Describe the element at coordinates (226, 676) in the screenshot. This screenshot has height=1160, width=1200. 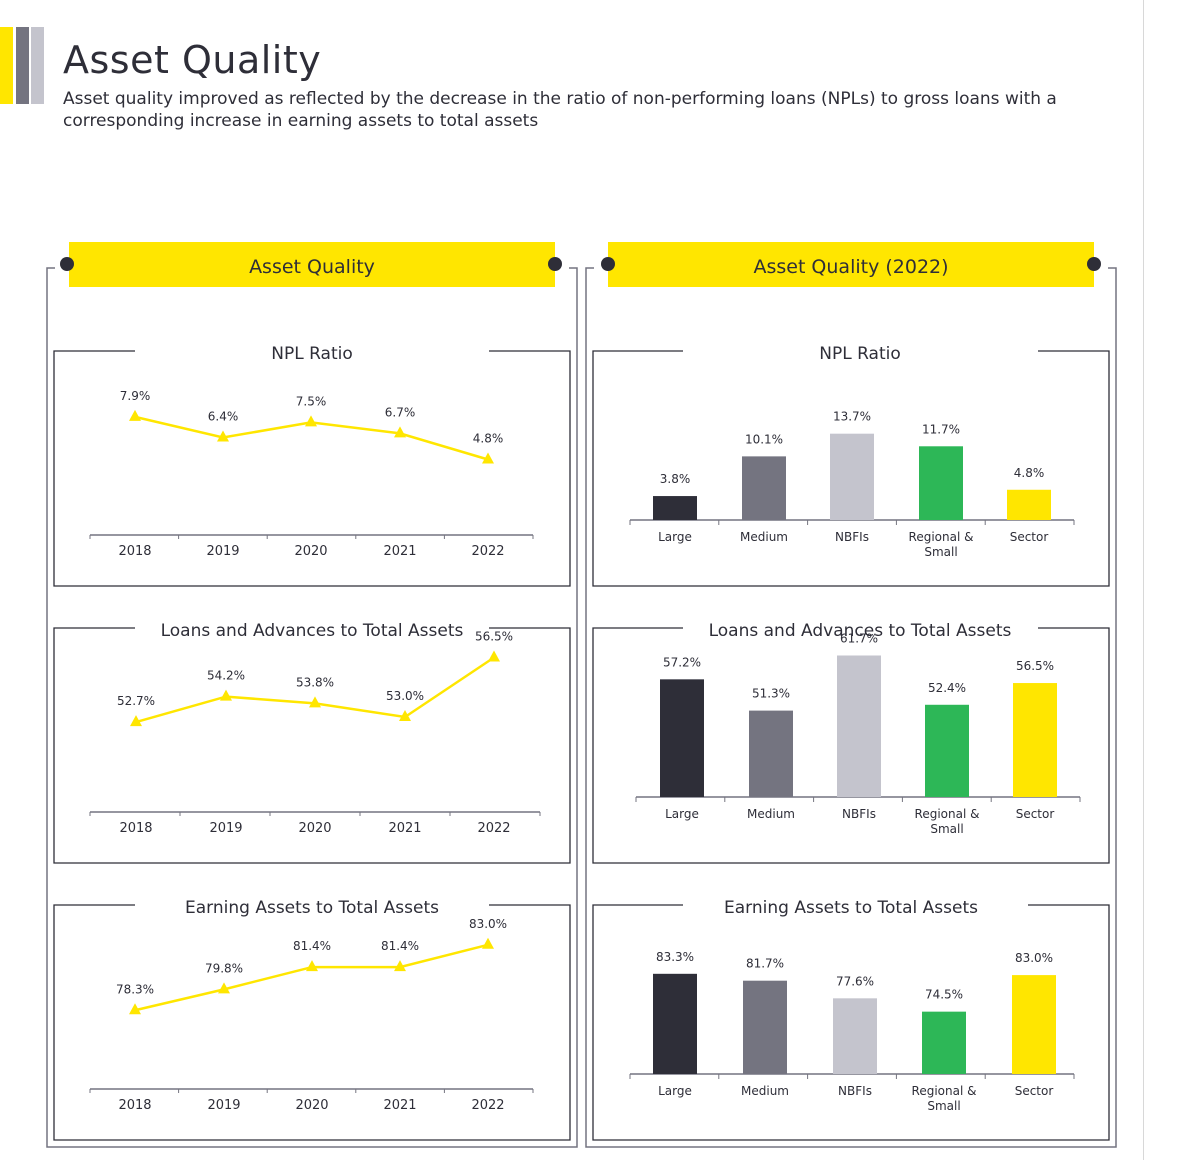
I see `data-label: 54.2%` at that location.